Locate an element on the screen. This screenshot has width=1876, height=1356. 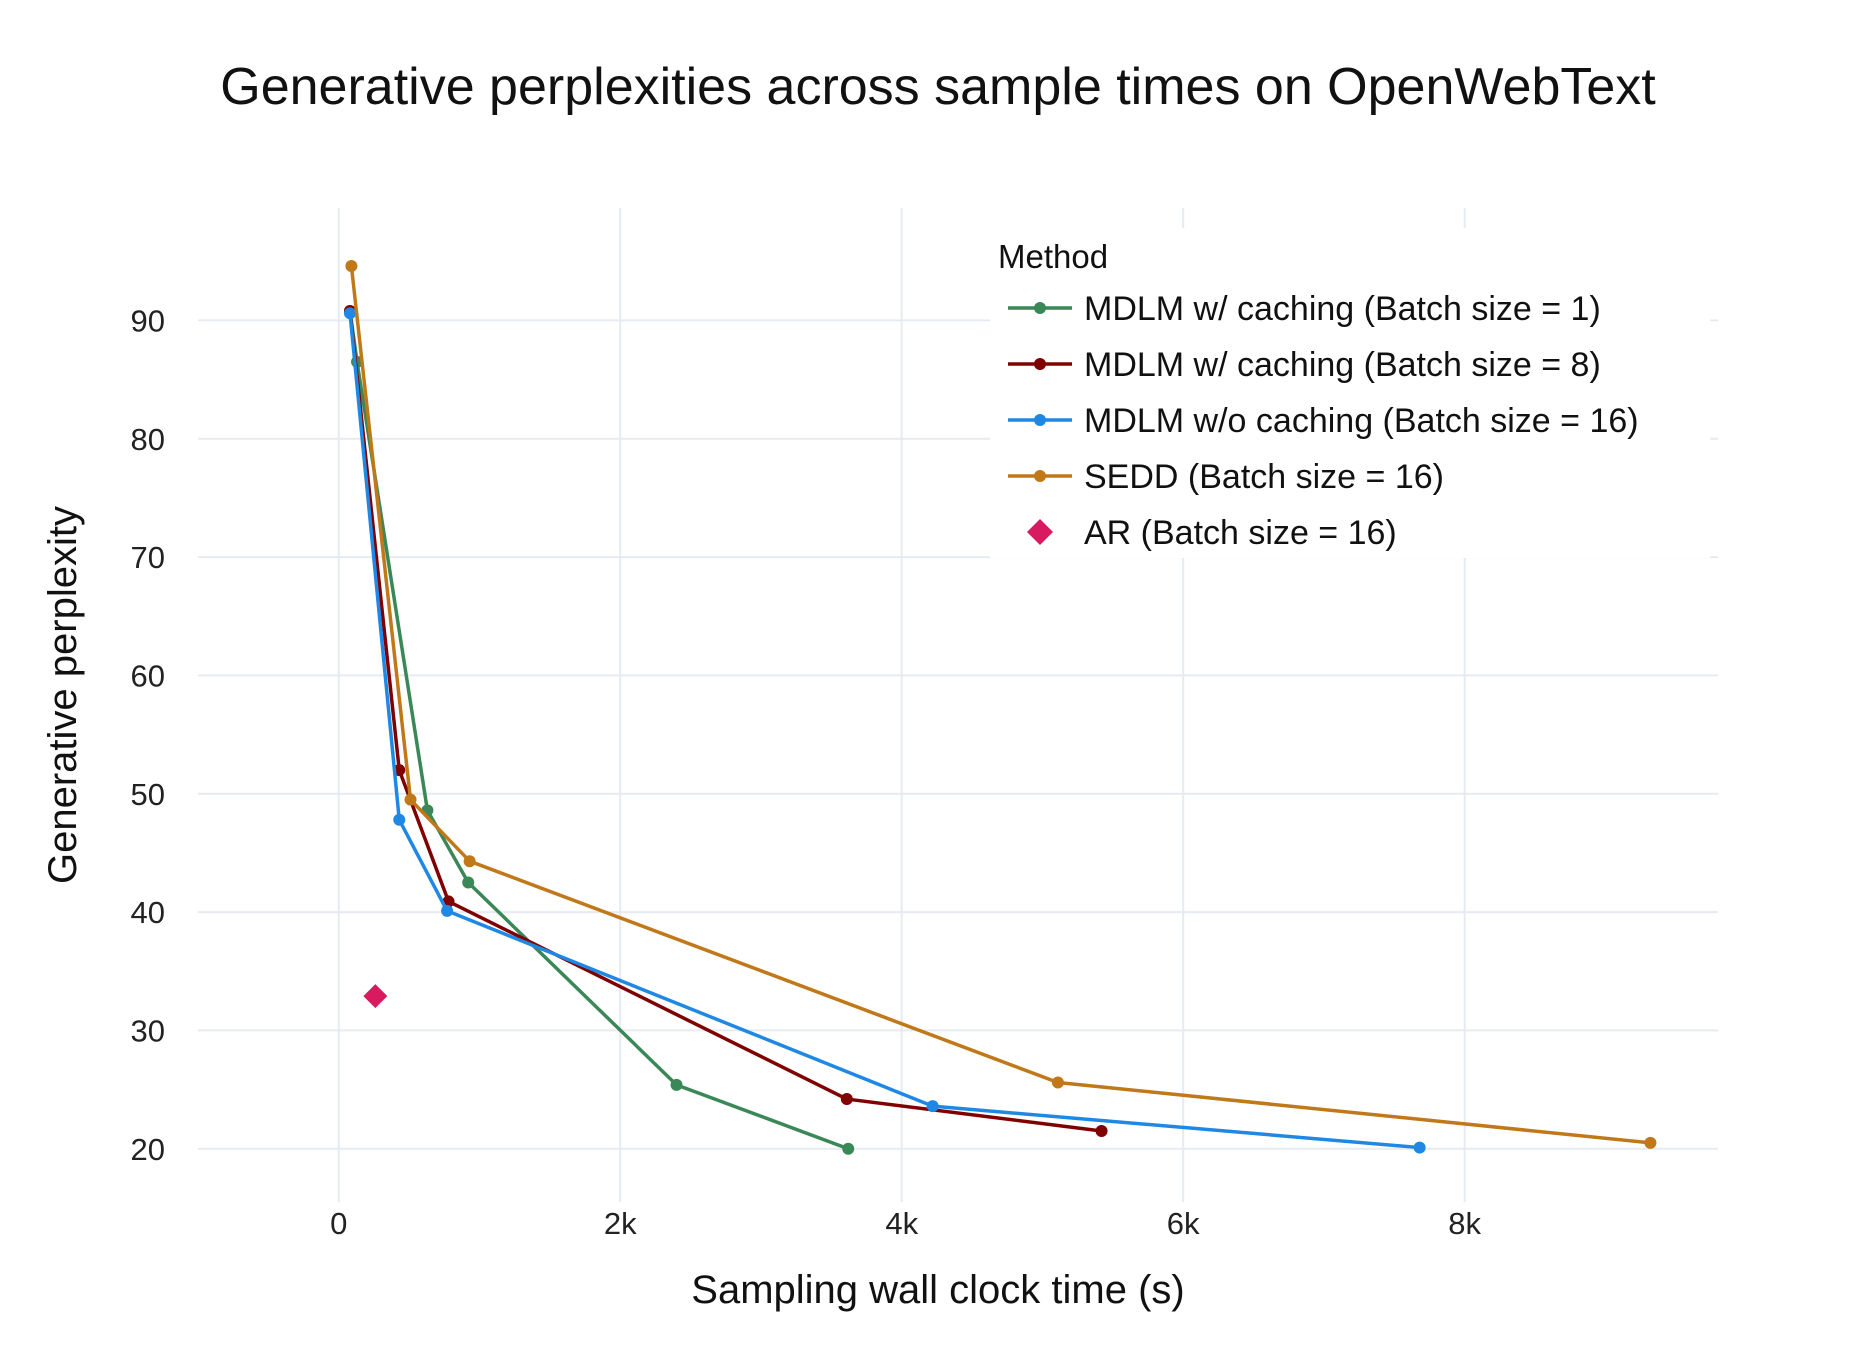
x-tick-label: 0 is located at coordinates (338, 1223).